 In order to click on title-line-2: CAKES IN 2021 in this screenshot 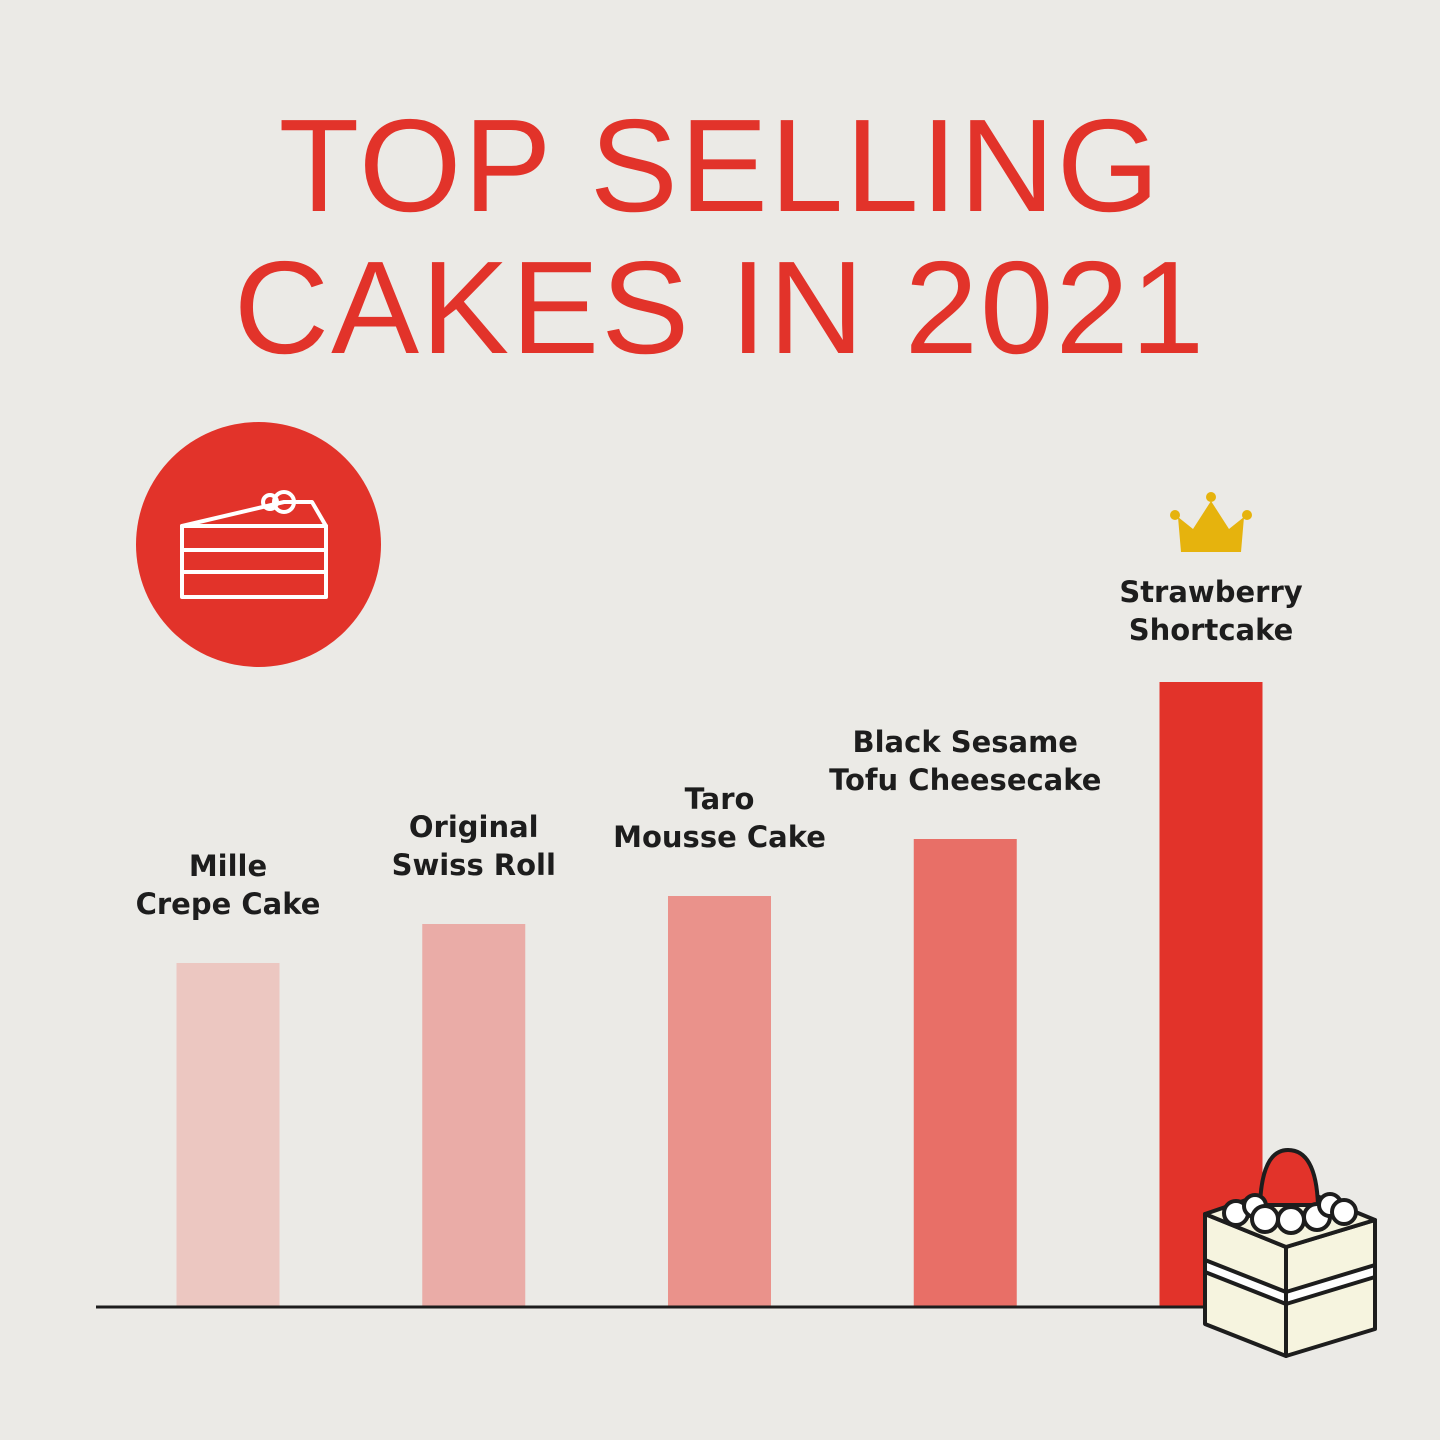, I will do `click(720, 307)`.